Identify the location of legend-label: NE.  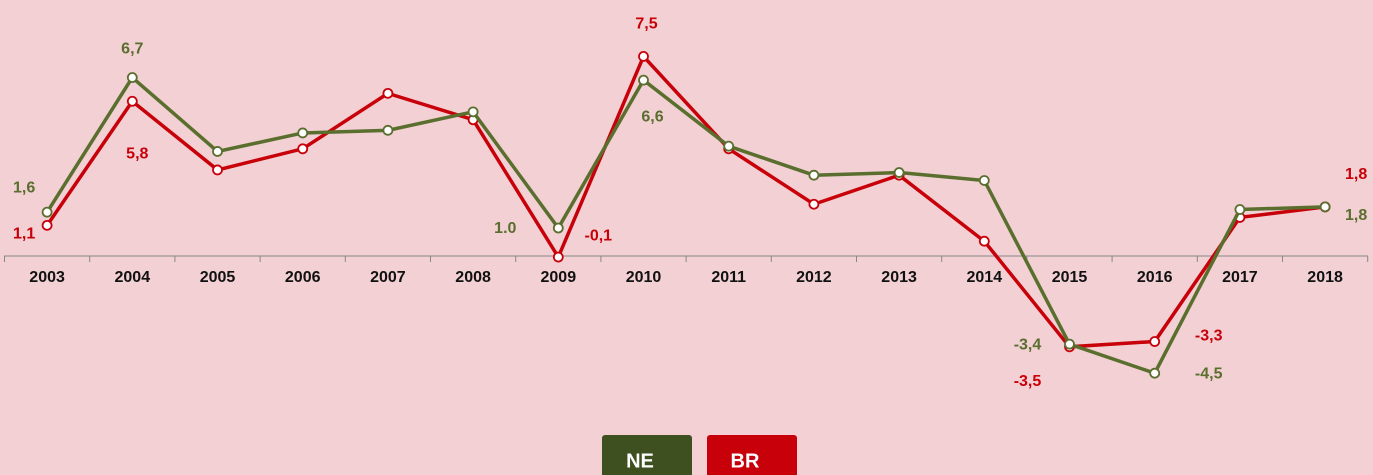
(640, 461).